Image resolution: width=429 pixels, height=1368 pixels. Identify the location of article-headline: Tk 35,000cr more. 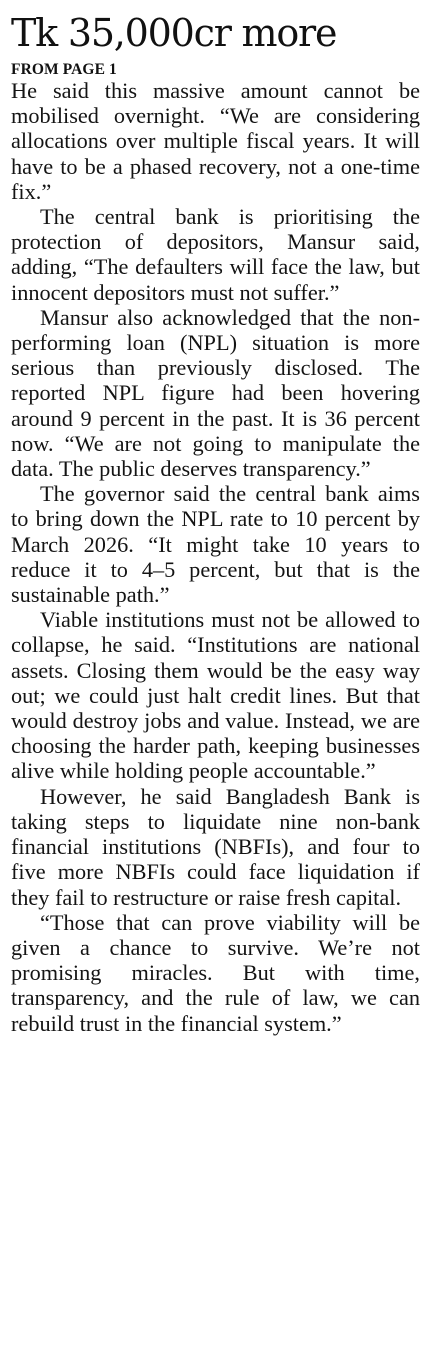
(174, 33).